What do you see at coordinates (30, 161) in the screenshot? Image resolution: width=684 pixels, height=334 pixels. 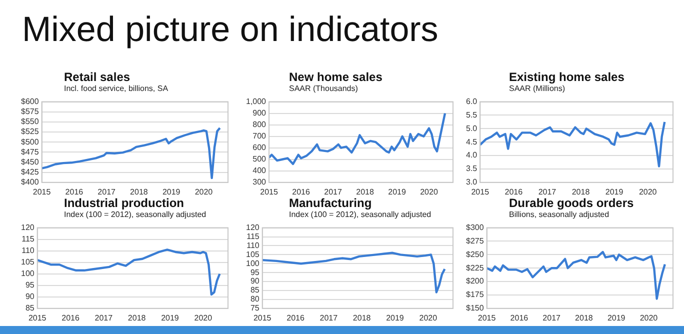 I see `y-tick-label: $450` at bounding box center [30, 161].